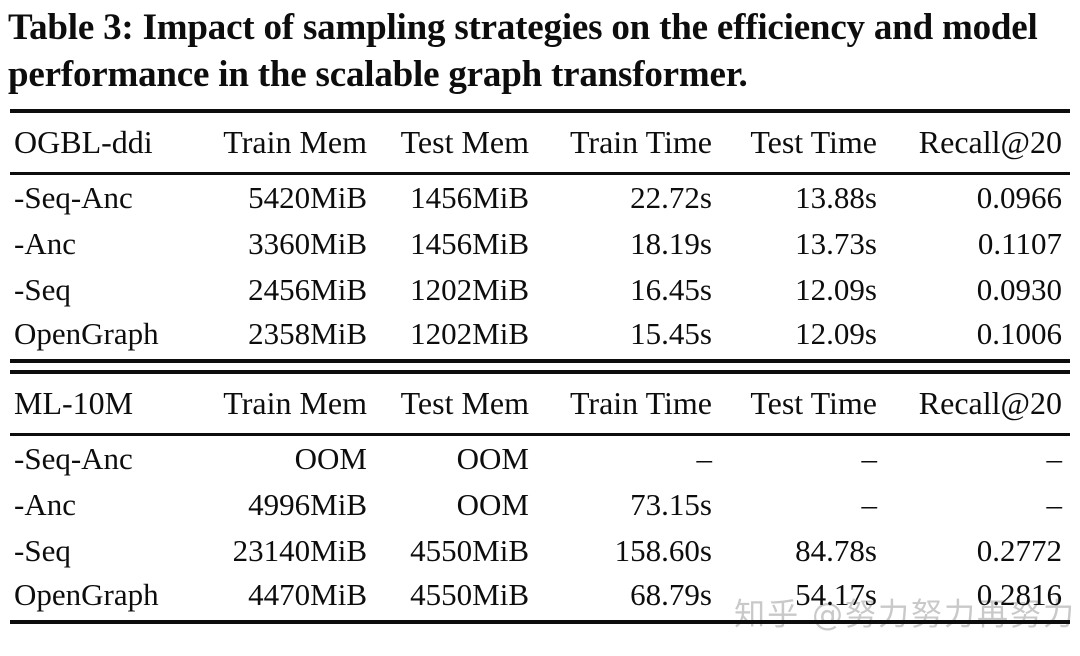  I want to click on value-cell: 16.45s, so click(671, 289).